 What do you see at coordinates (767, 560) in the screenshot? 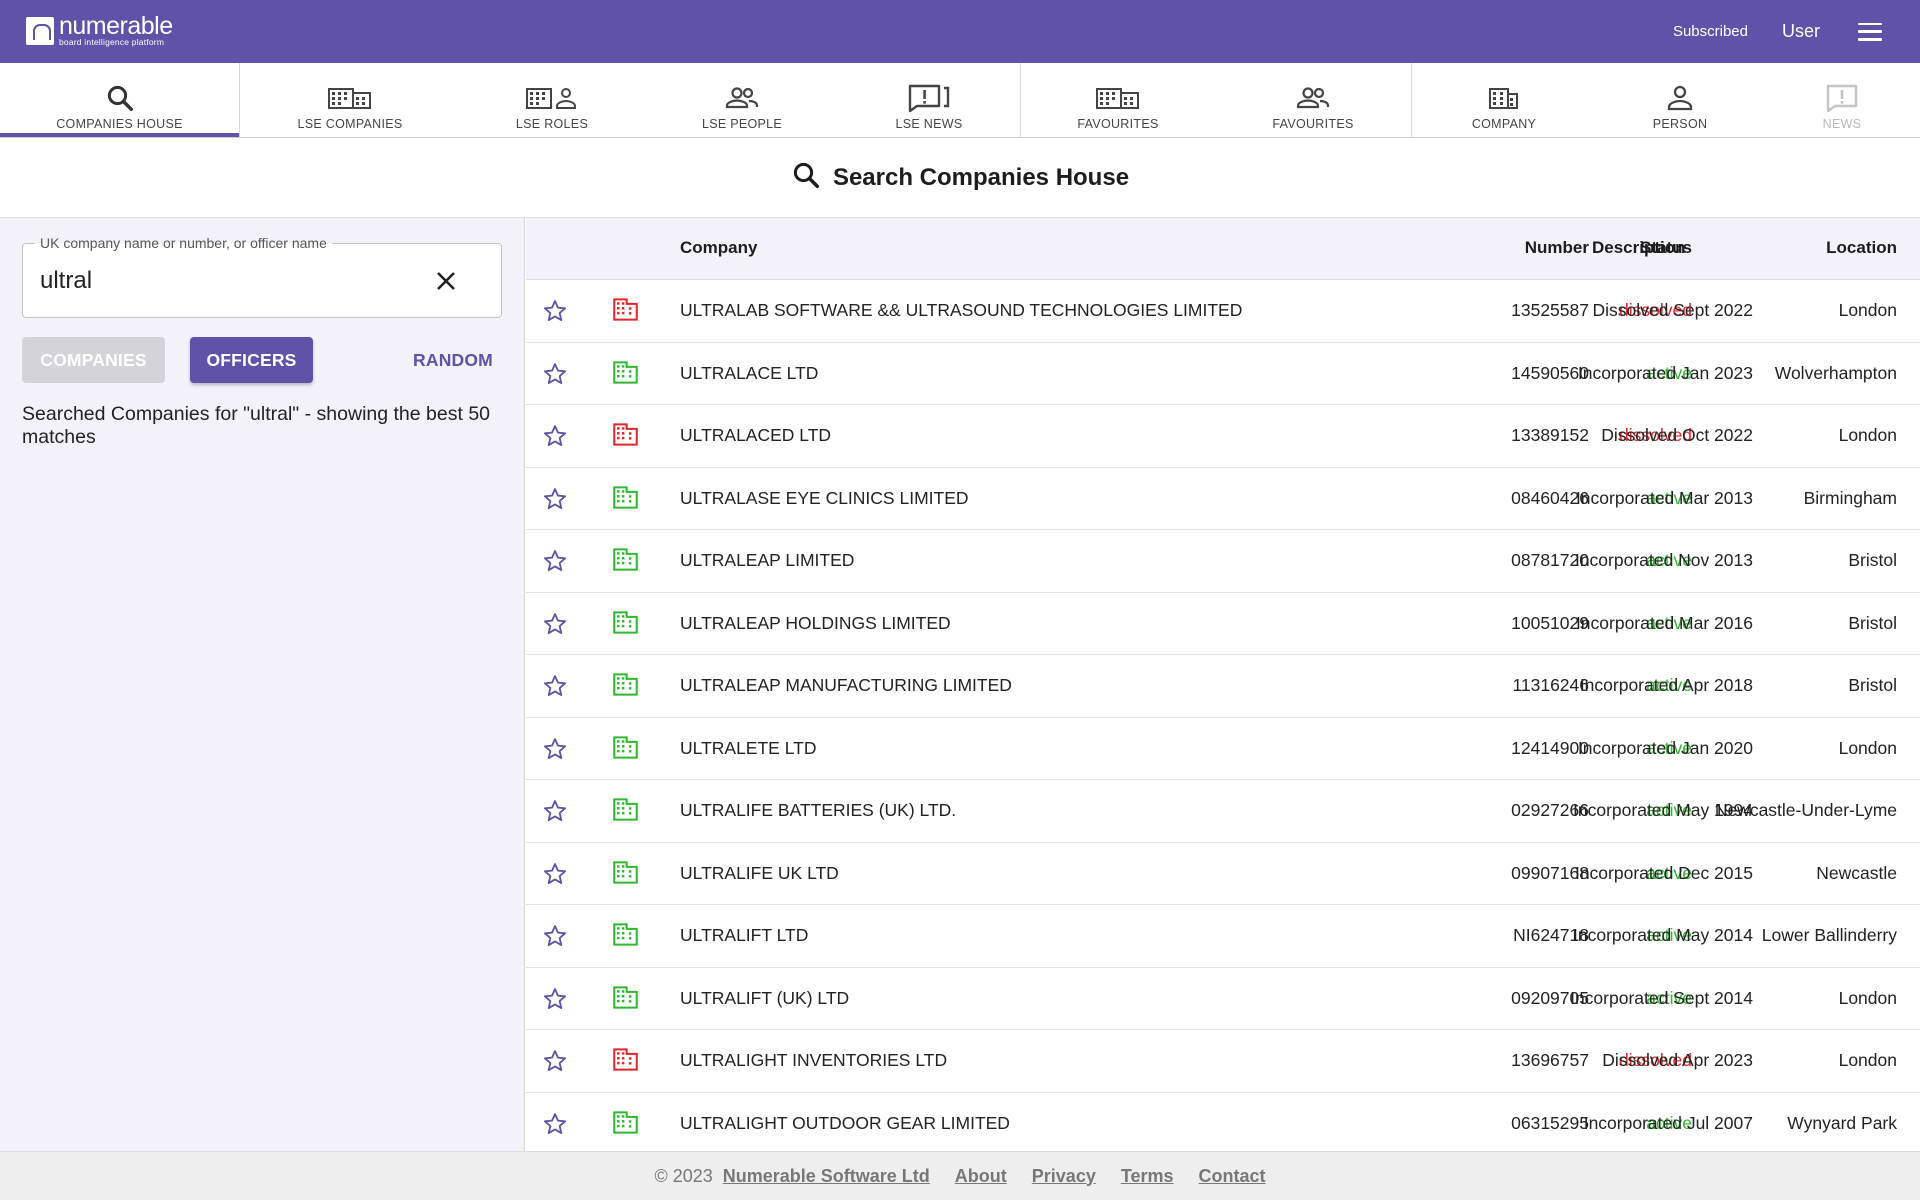
I see `company-name: ULTRALEAP LIMITED` at bounding box center [767, 560].